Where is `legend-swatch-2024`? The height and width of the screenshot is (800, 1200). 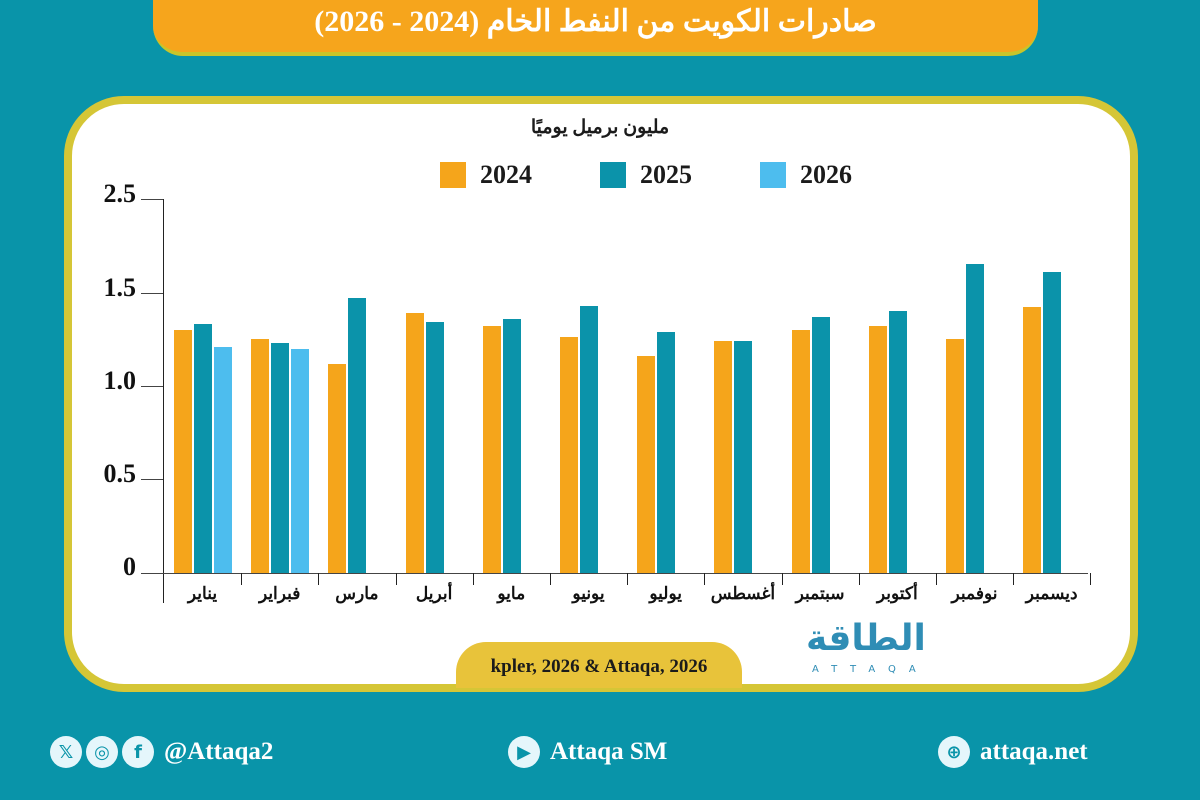 legend-swatch-2024 is located at coordinates (453, 175).